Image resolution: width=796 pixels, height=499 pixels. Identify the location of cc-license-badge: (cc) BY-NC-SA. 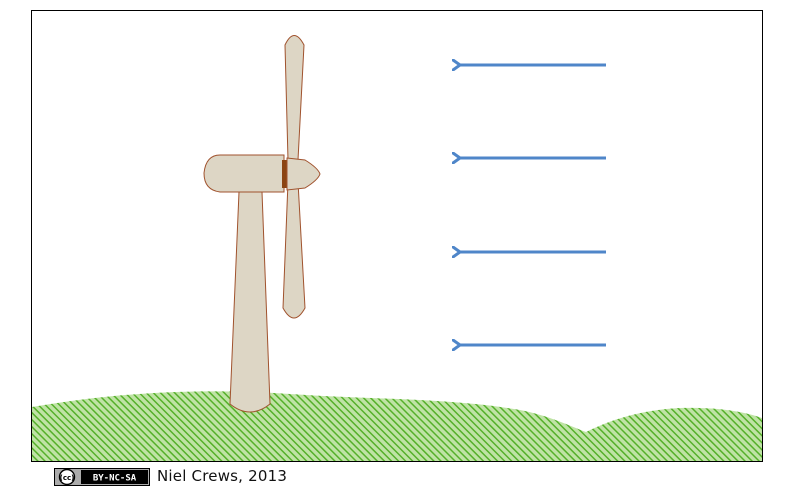
(102, 477).